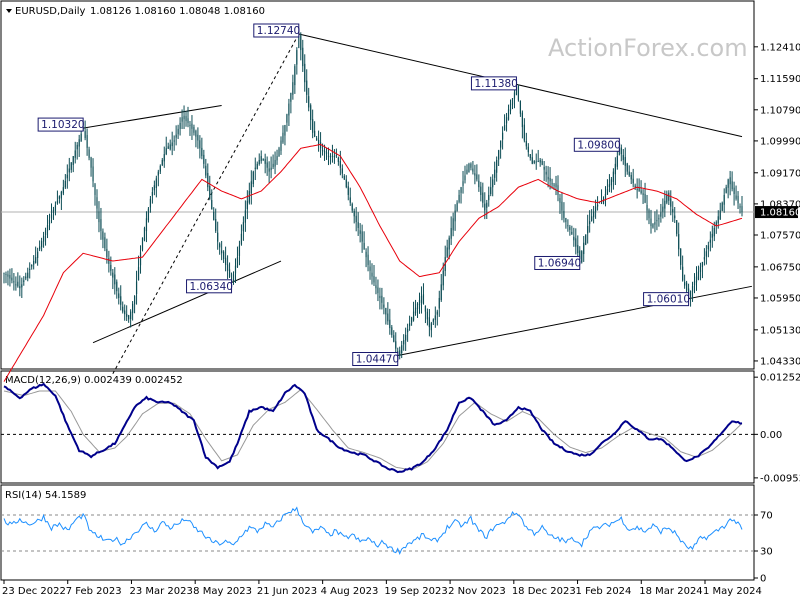 This screenshot has width=800, height=604. What do you see at coordinates (604, 591) in the screenshot?
I see `date-axis-label: 1 Feb 2024` at bounding box center [604, 591].